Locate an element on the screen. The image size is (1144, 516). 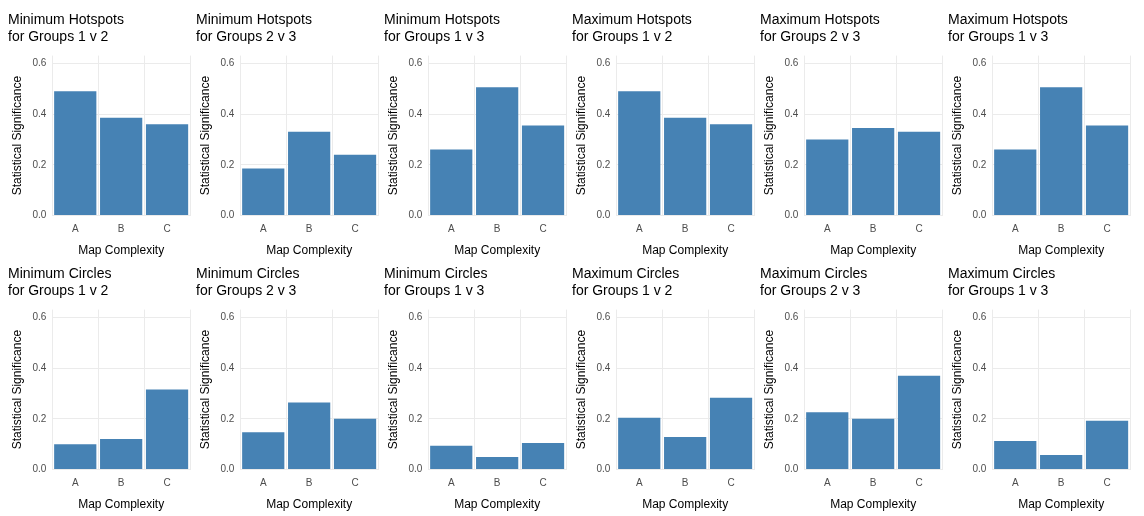
chart-title: Maximum Circles for Groups 2 v 3 is located at coordinates (814, 282).